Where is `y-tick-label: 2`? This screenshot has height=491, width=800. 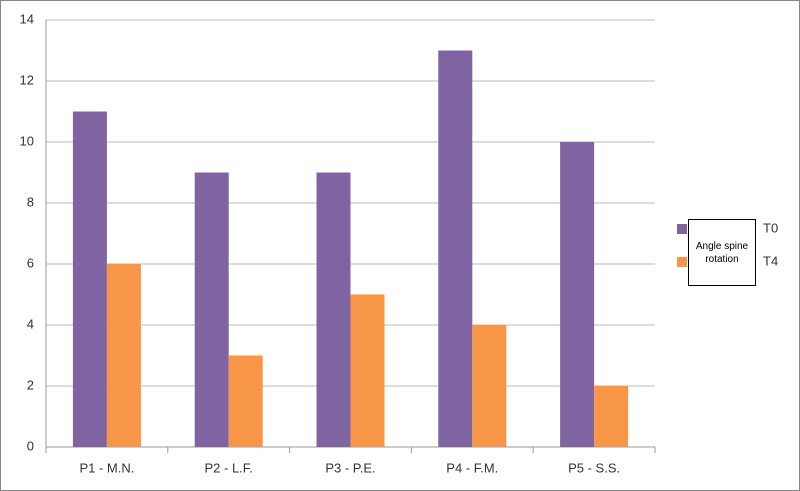
y-tick-label: 2 is located at coordinates (30, 384).